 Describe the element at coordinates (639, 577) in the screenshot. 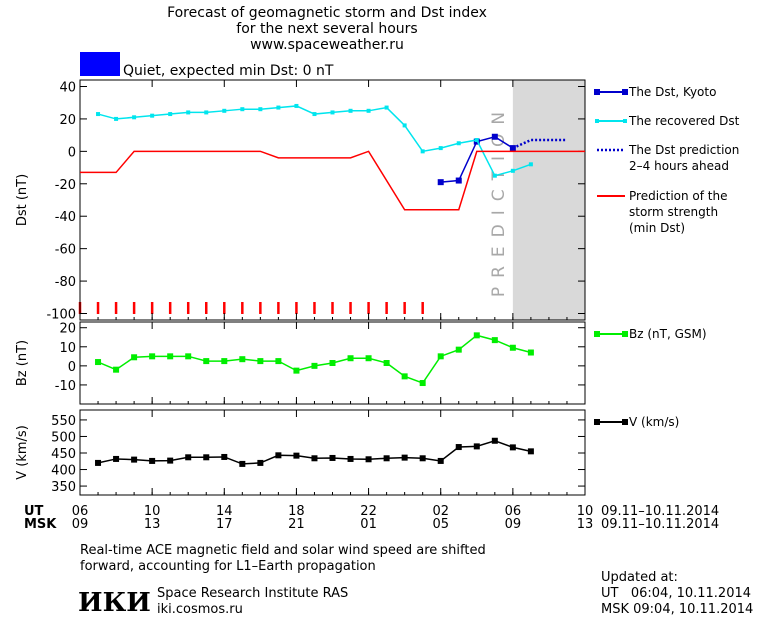

I see `updated: Updated at:` at that location.